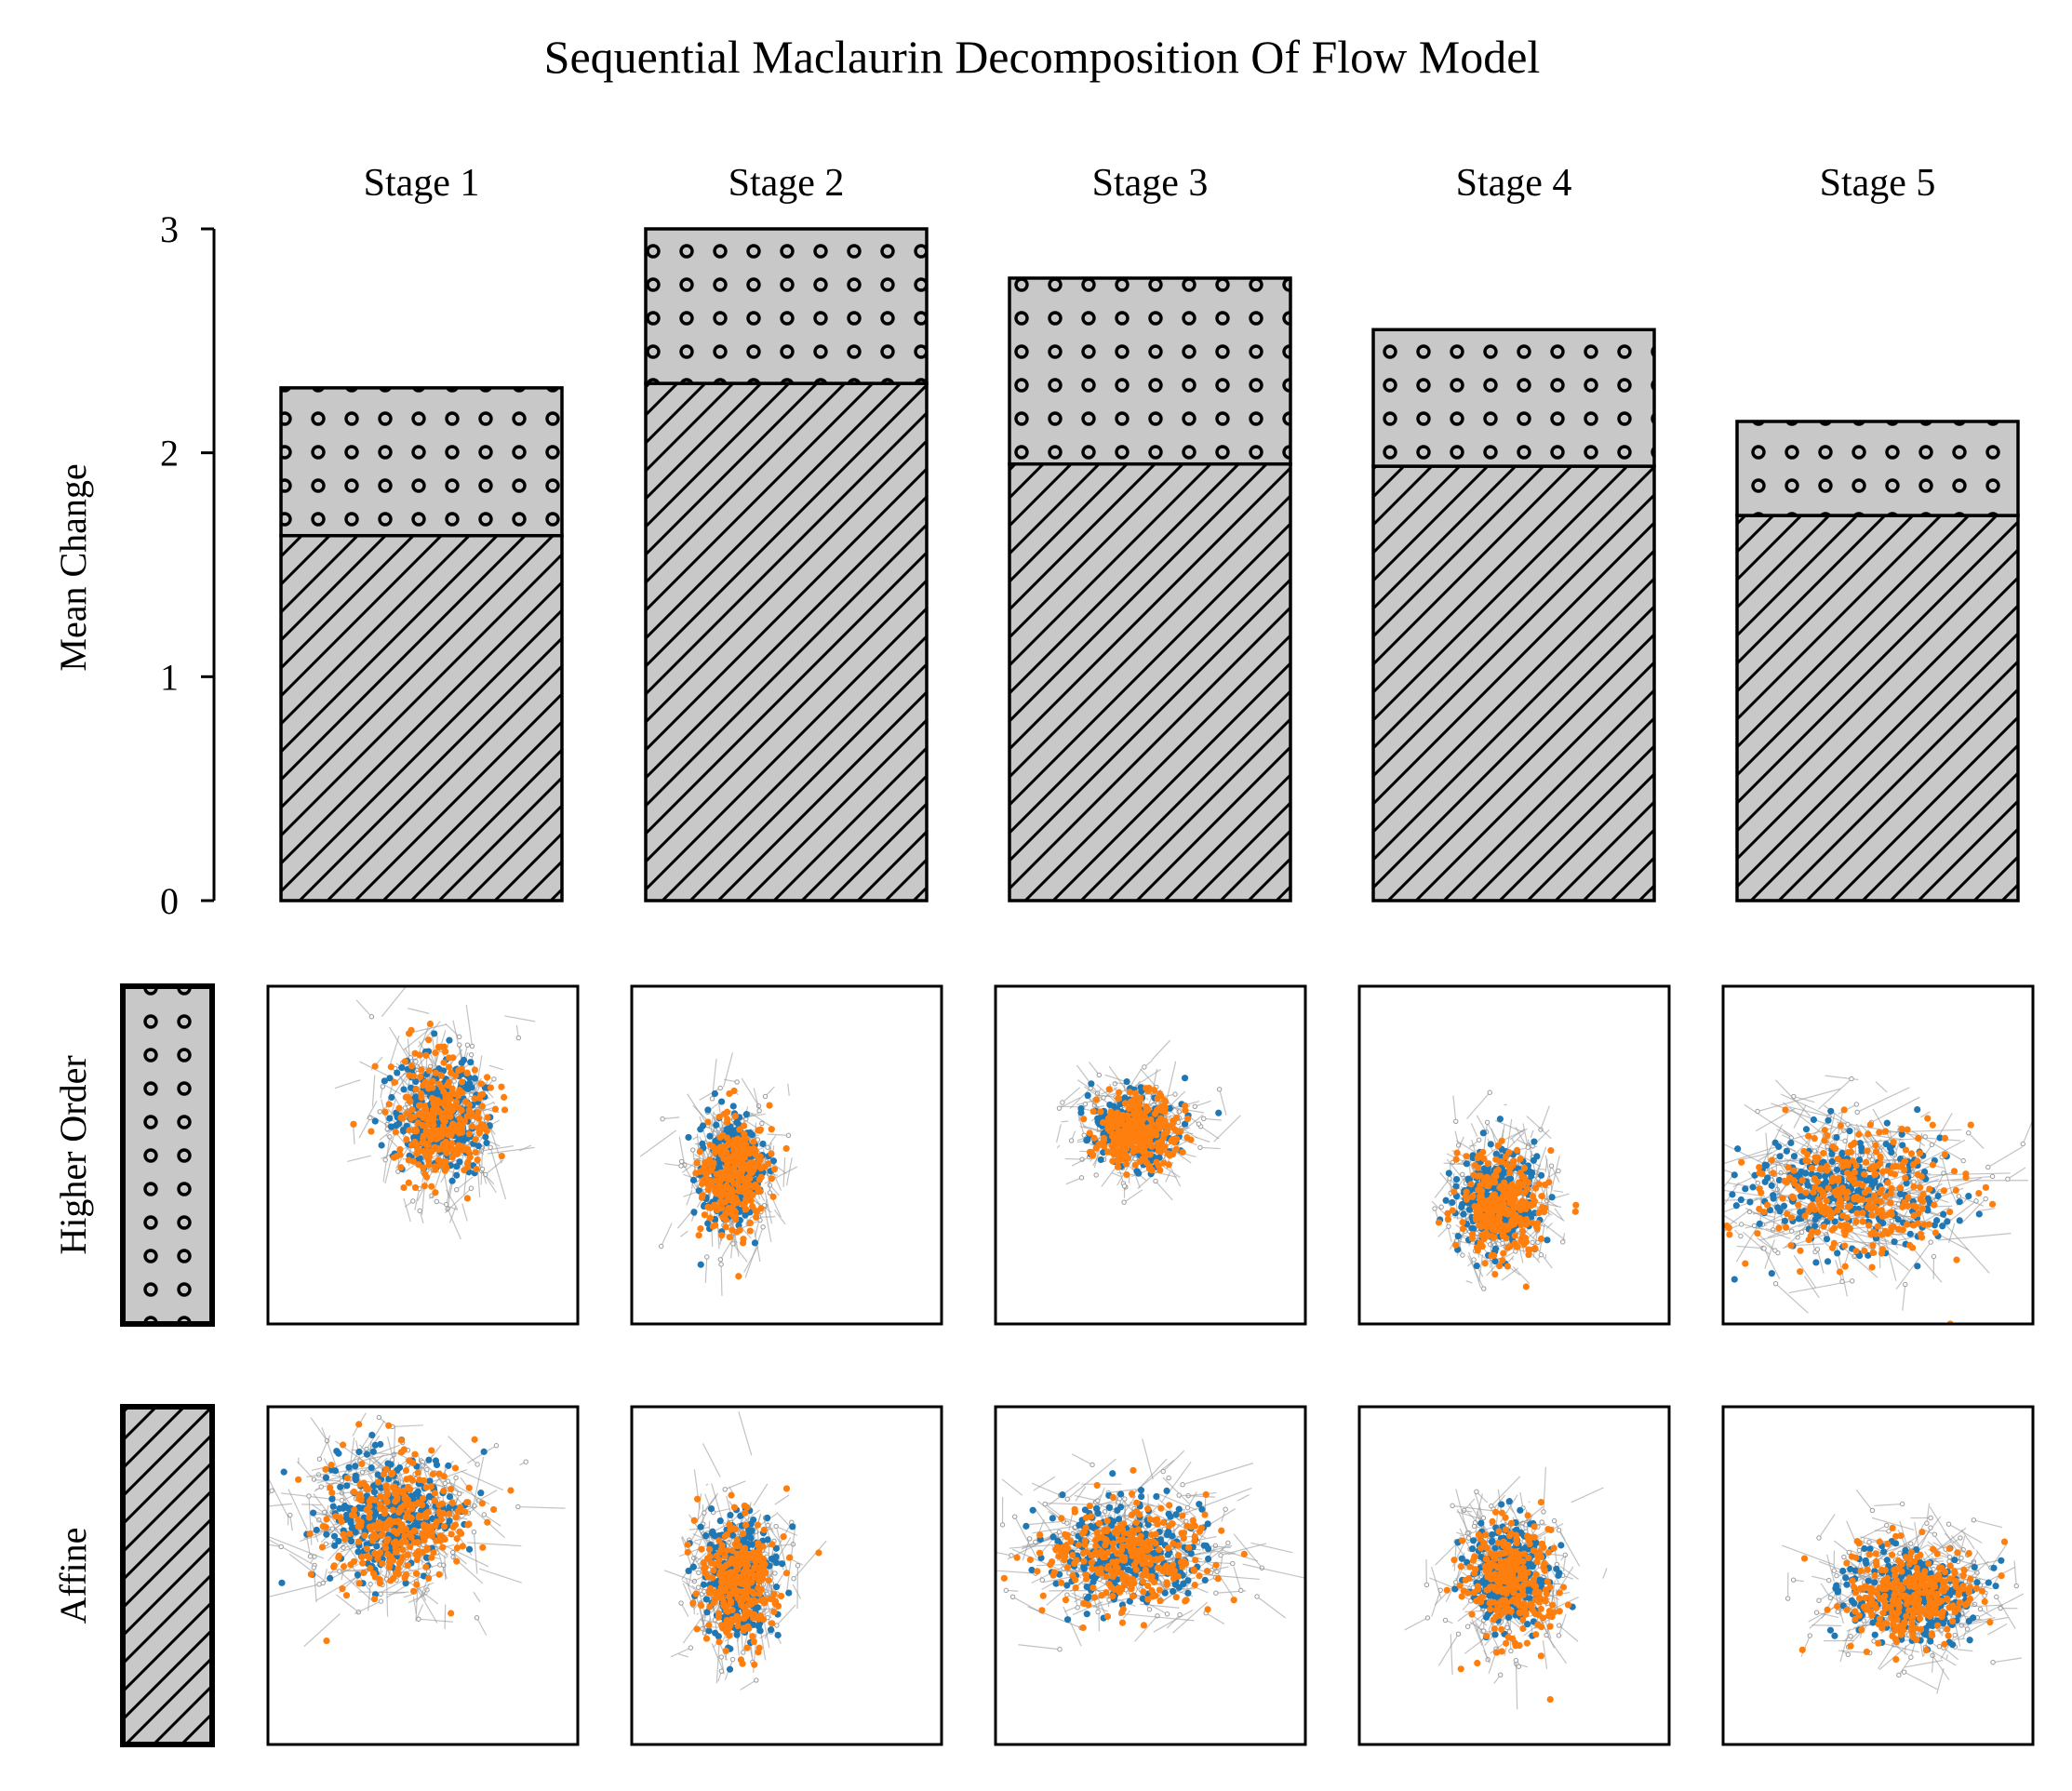 The image size is (2072, 1791). I want to click on y-tick-label: 0, so click(170, 901).